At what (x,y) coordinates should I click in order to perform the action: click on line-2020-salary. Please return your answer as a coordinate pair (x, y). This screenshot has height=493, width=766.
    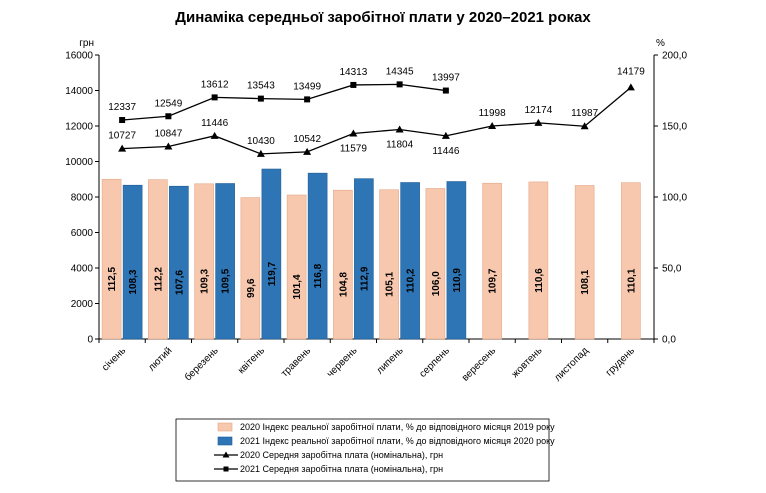
    Looking at the image, I should click on (377, 120).